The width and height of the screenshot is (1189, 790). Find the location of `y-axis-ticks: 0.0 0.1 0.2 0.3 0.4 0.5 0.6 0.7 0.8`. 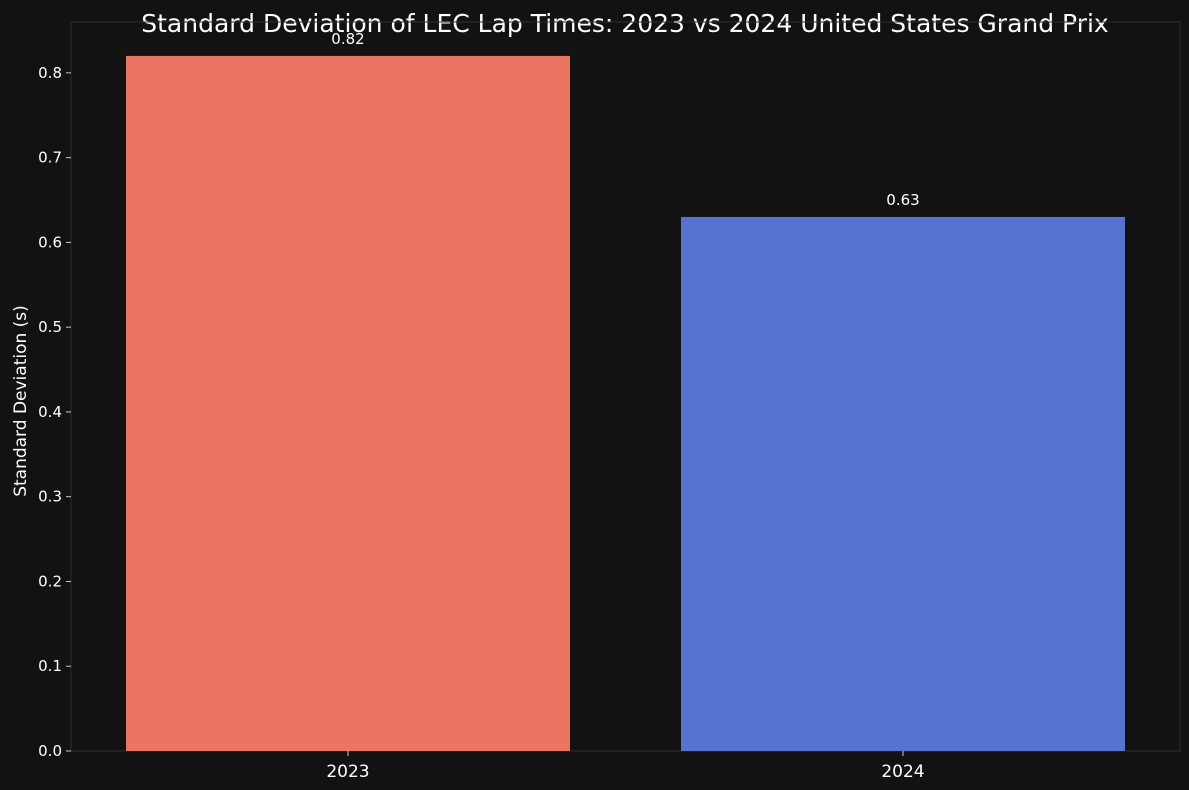

y-axis-ticks: 0.0 0.1 0.2 0.3 0.4 0.5 0.6 0.7 0.8 is located at coordinates (54, 412).